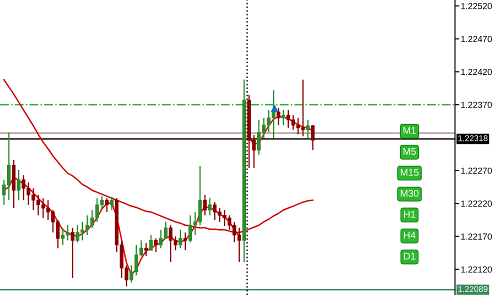 The height and width of the screenshot is (295, 496). I want to click on ref-line-label: 1.22089, so click(473, 289).